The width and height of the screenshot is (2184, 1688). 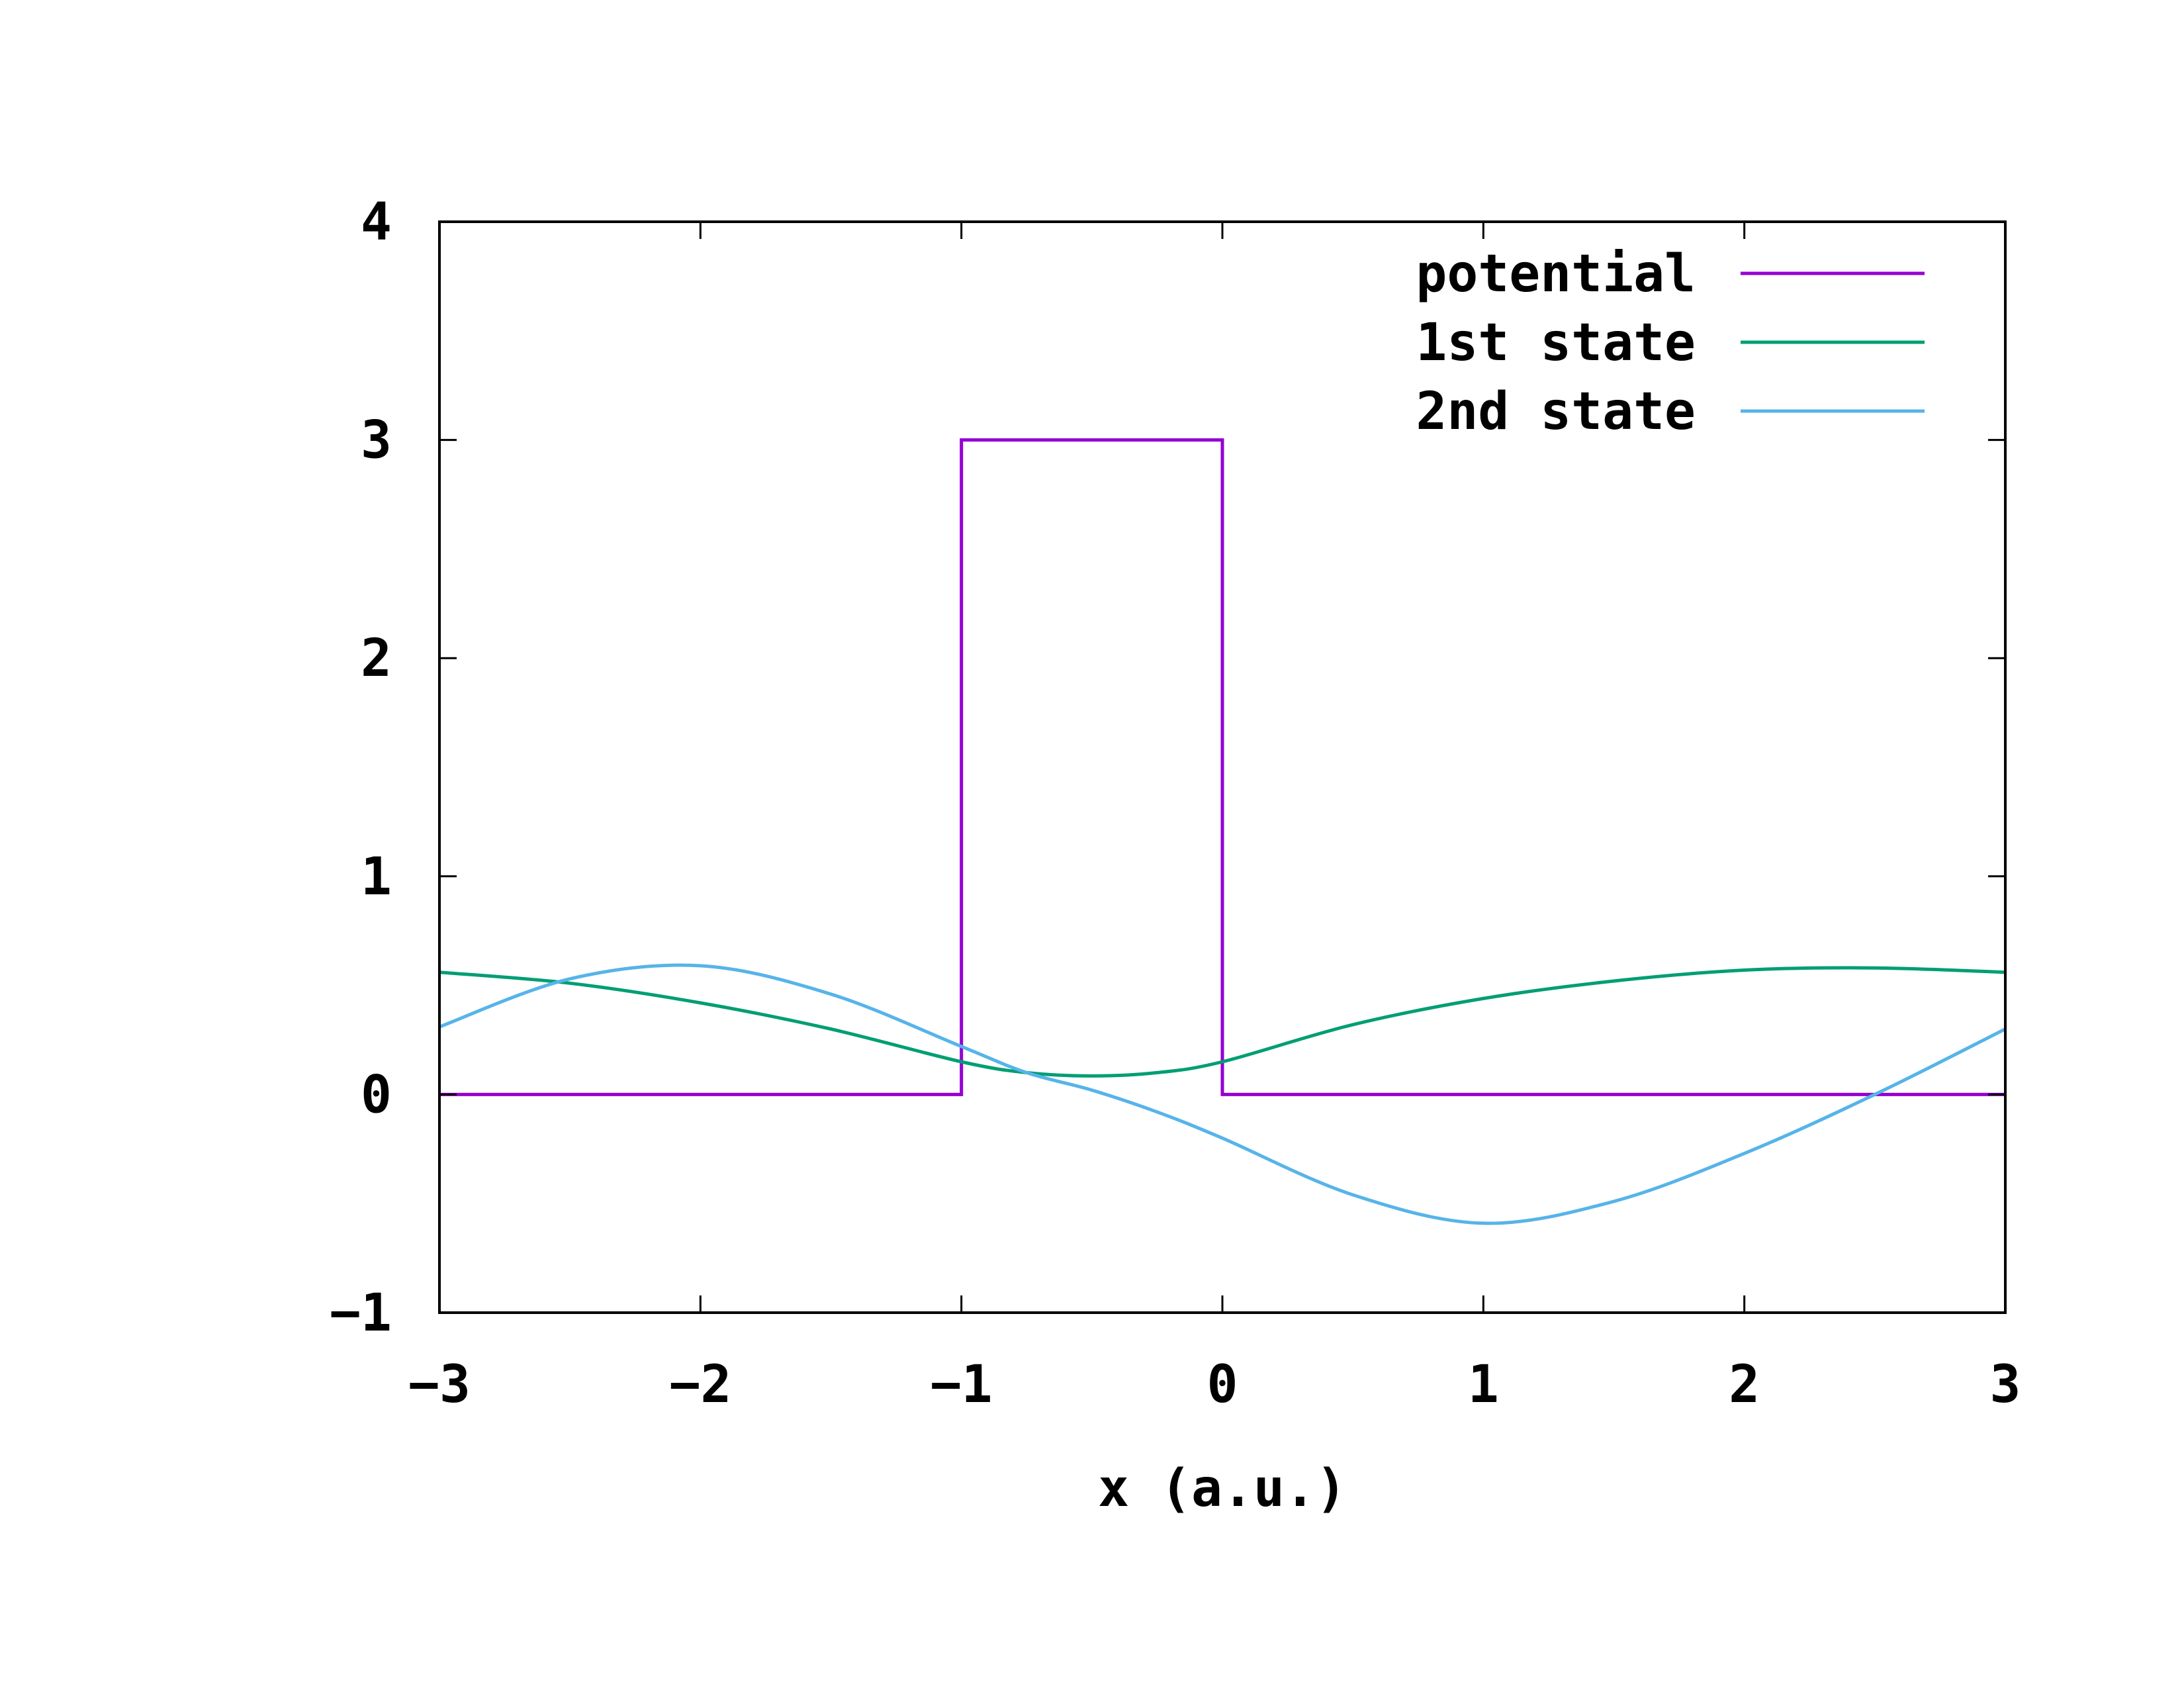 I want to click on y-tick-label: 1, so click(x=376, y=877).